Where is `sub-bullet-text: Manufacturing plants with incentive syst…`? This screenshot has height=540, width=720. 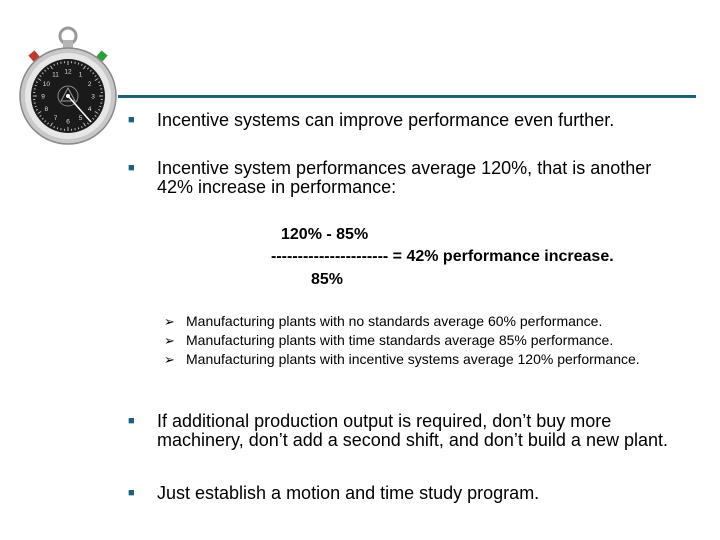
sub-bullet-text: Manufacturing plants with incentive syst… is located at coordinates (413, 359).